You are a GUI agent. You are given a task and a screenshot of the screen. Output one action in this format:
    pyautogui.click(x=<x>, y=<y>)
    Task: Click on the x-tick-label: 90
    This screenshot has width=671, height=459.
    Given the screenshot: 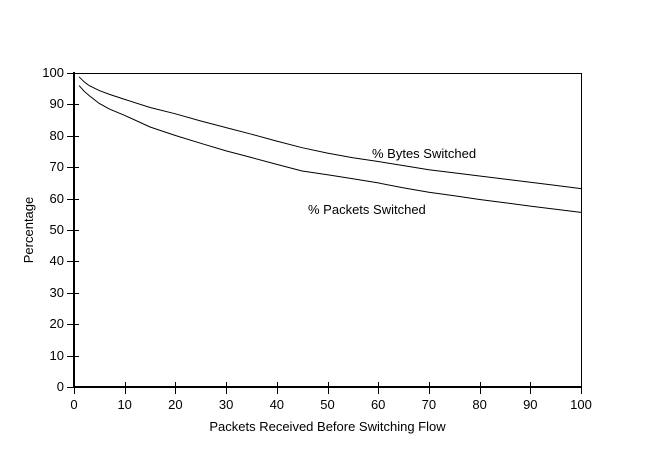 What is the action you would take?
    pyautogui.click(x=530, y=404)
    